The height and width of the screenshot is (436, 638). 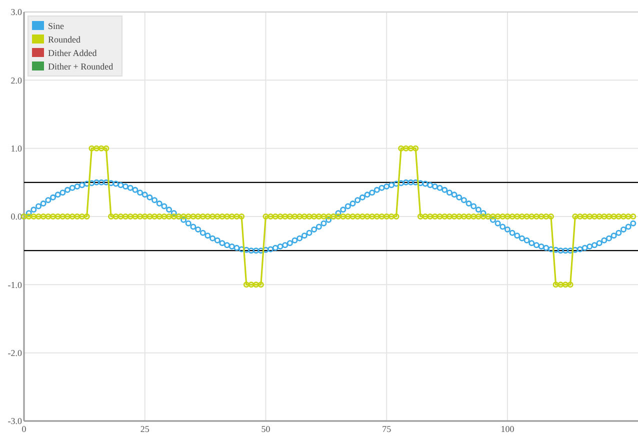 I want to click on y-tick-label: 1.0, so click(x=16, y=148).